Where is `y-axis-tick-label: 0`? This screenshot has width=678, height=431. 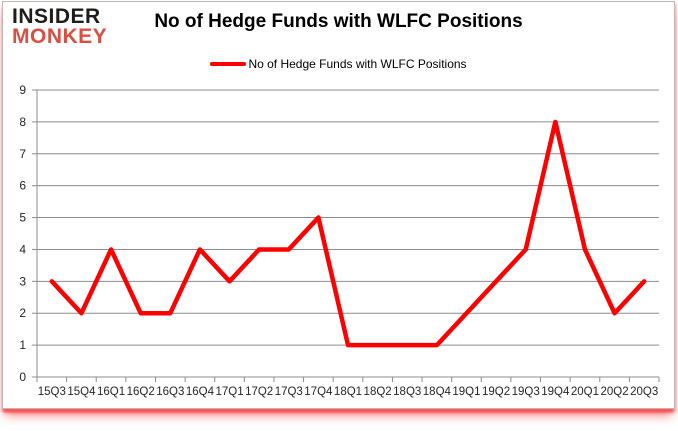
y-axis-tick-label: 0 is located at coordinates (22, 377).